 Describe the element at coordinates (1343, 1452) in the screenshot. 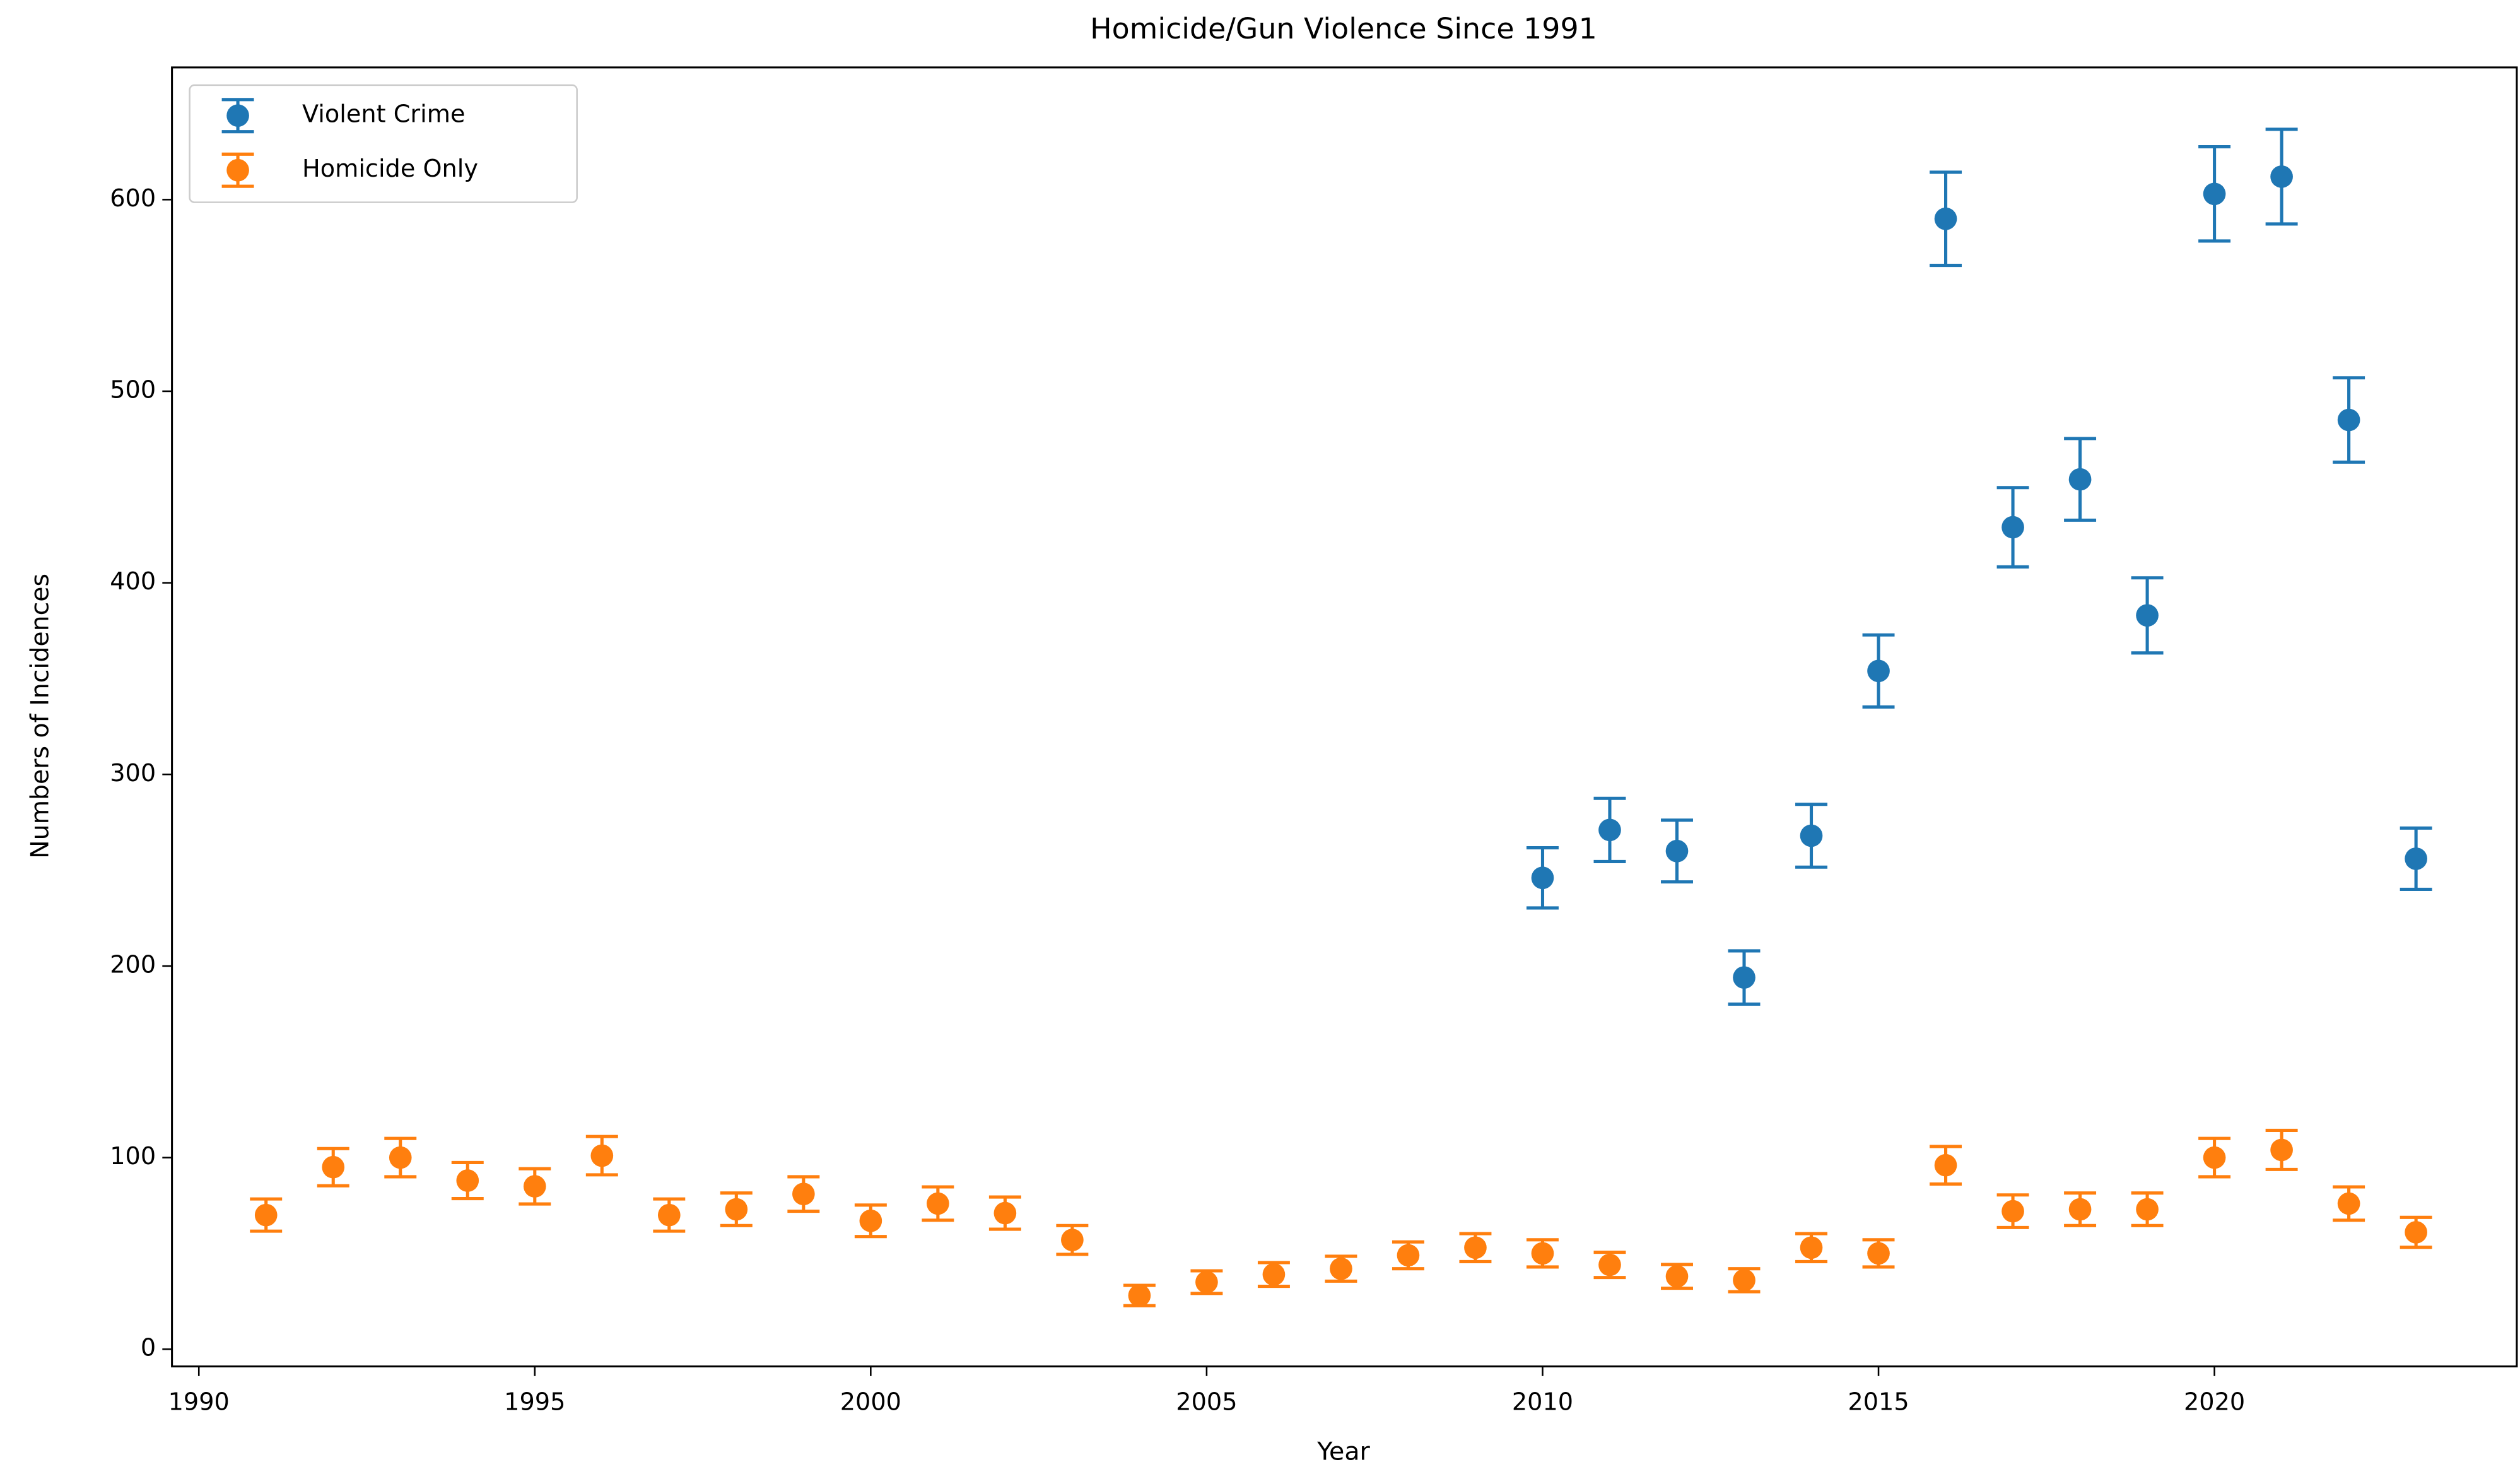

I see `x-axis-label: Year` at that location.